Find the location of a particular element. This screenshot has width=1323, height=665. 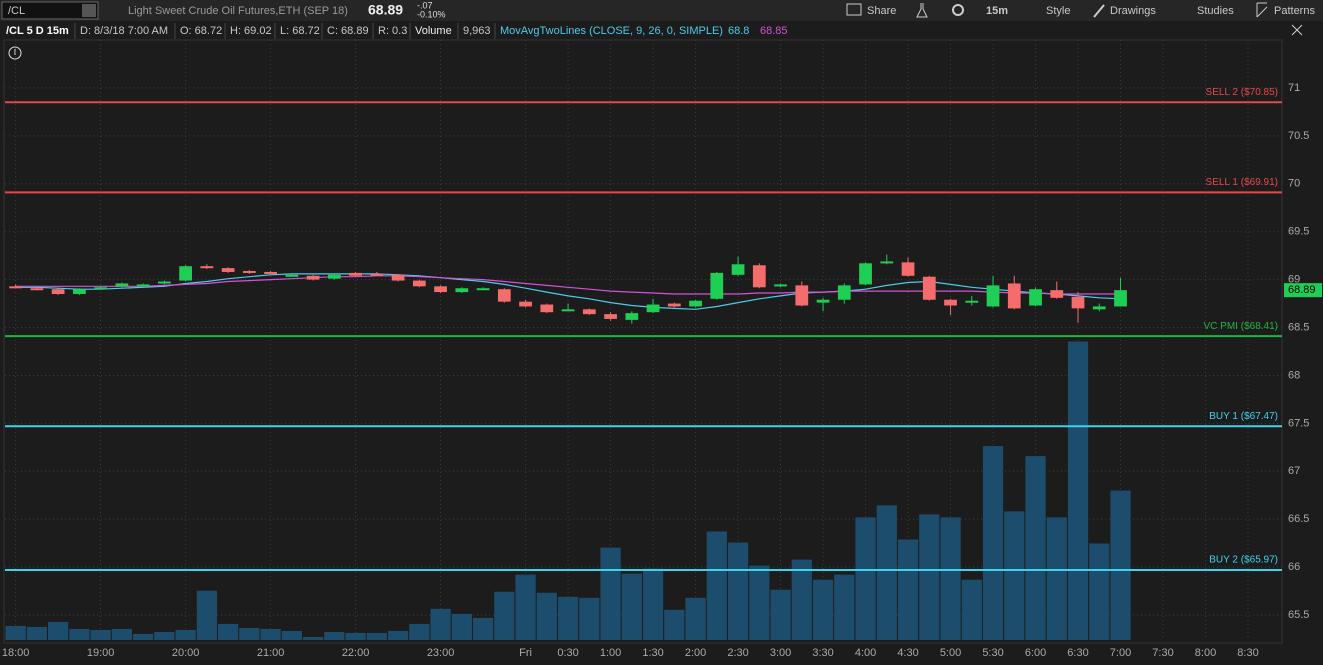

last-price-tag is located at coordinates (1303, 290).